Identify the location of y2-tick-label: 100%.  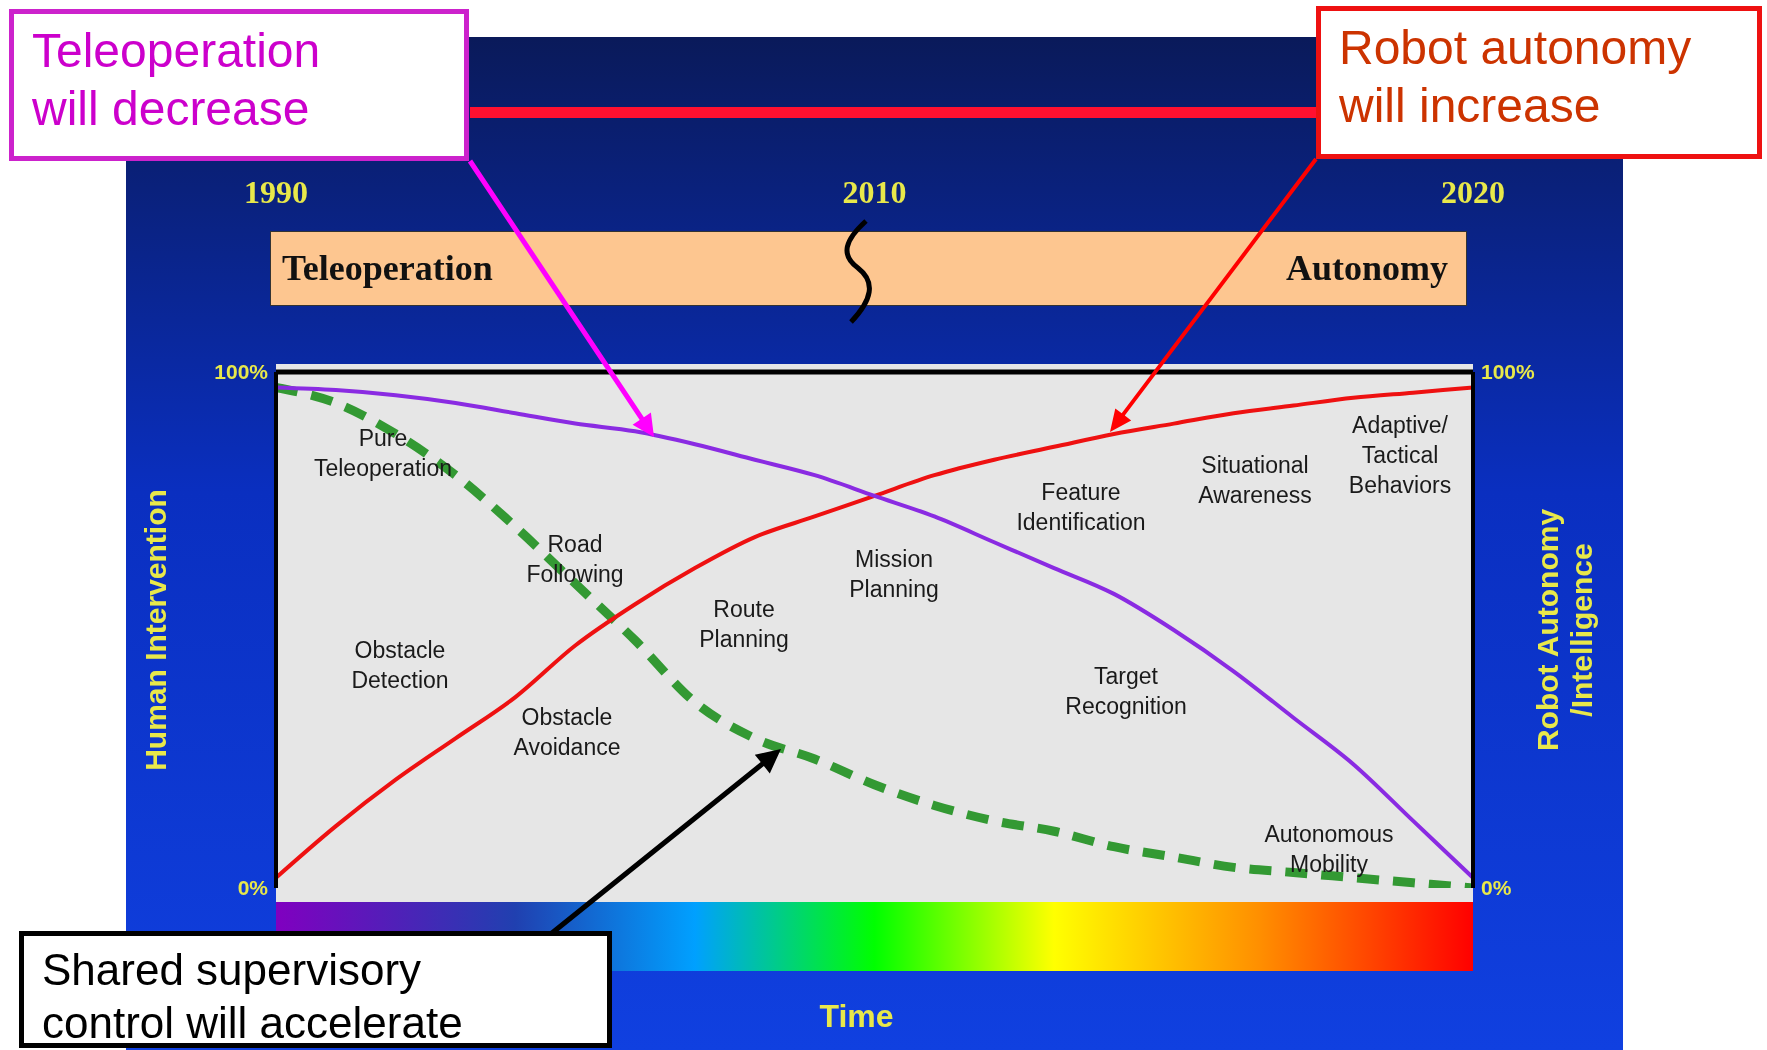
(1508, 372).